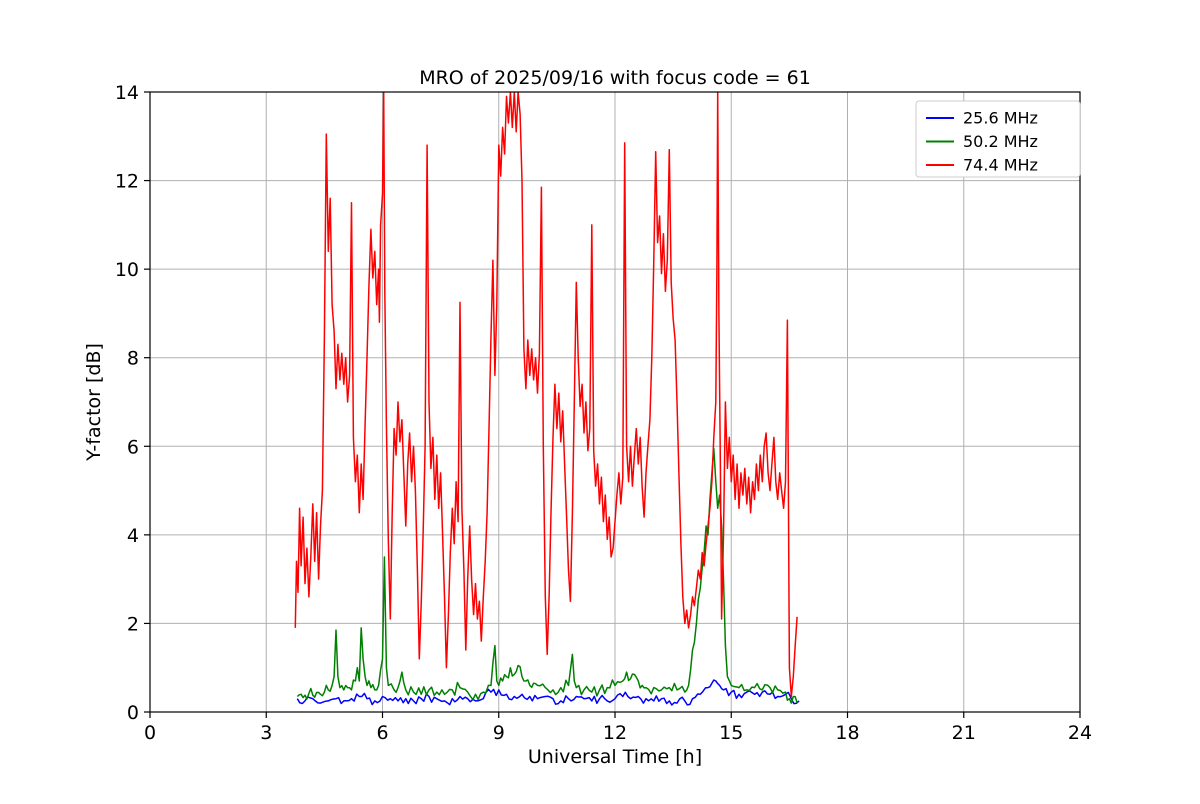 The image size is (1200, 804). I want to click on series-line-25-6-mhz, so click(548, 692).